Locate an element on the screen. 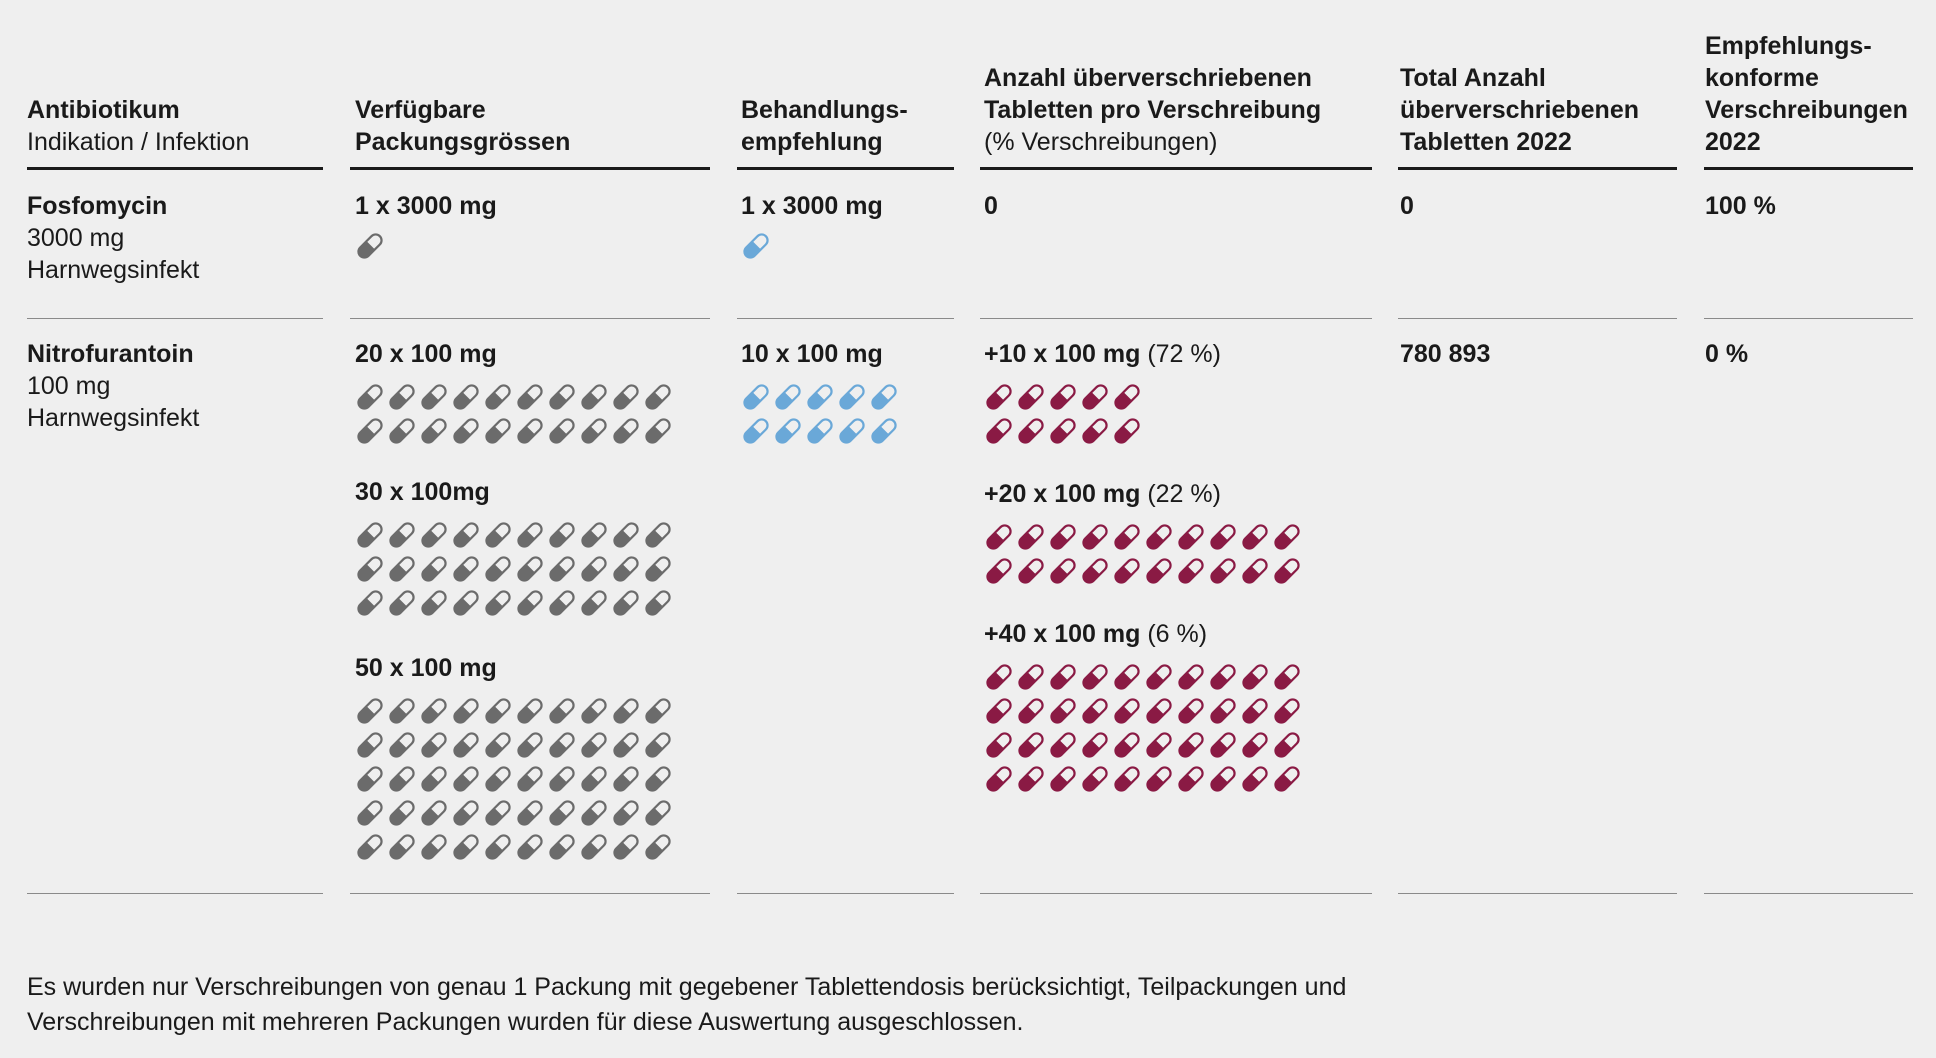 The width and height of the screenshot is (1936, 1058). row1-drug-cell: Fosfomycin 3000 mg Harnwegsinfekt is located at coordinates (113, 238).